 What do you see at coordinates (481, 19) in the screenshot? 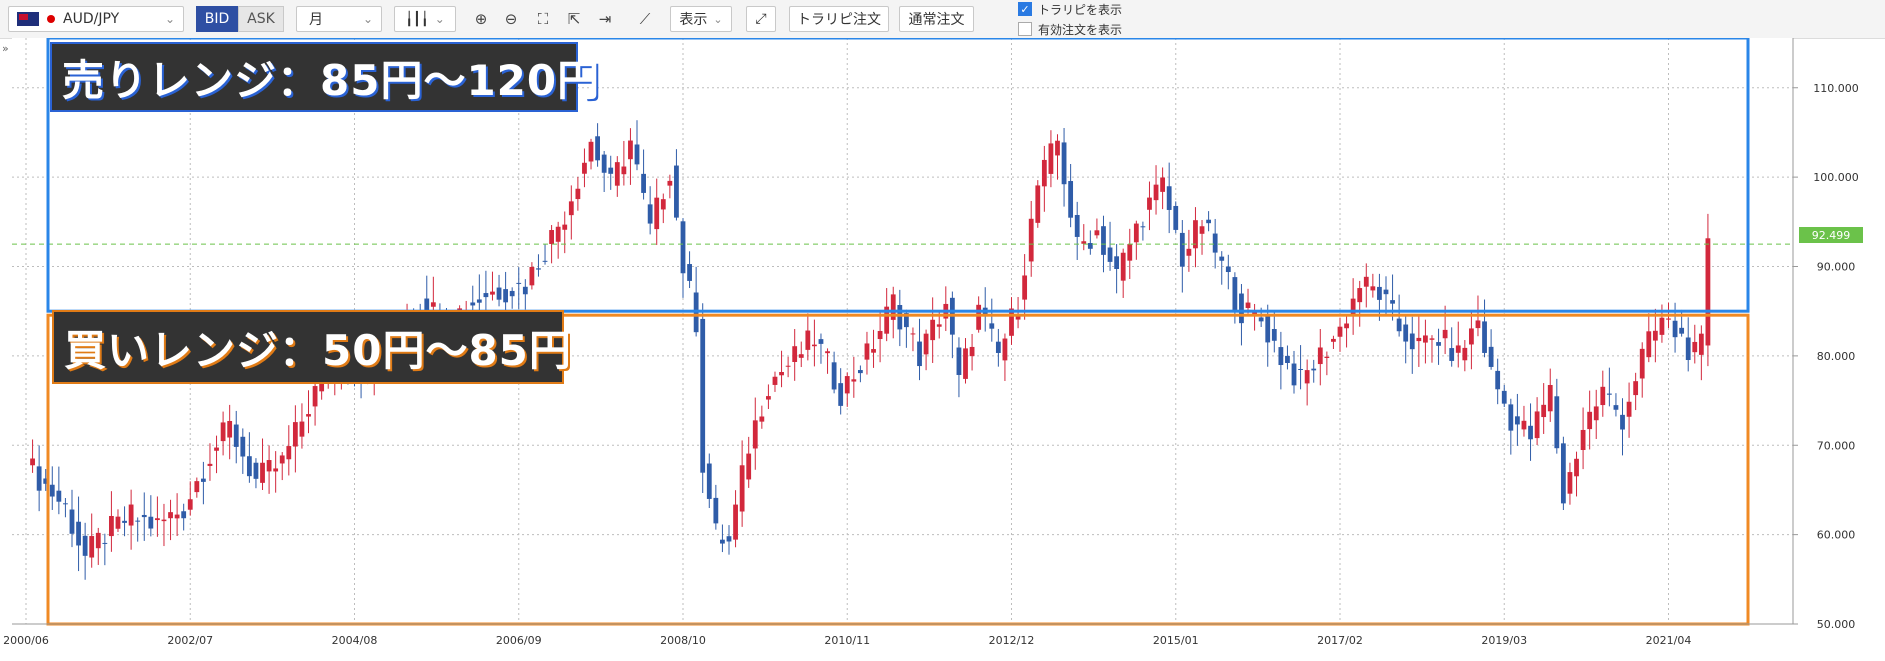
I see `zoom-in-icon: ⊕` at bounding box center [481, 19].